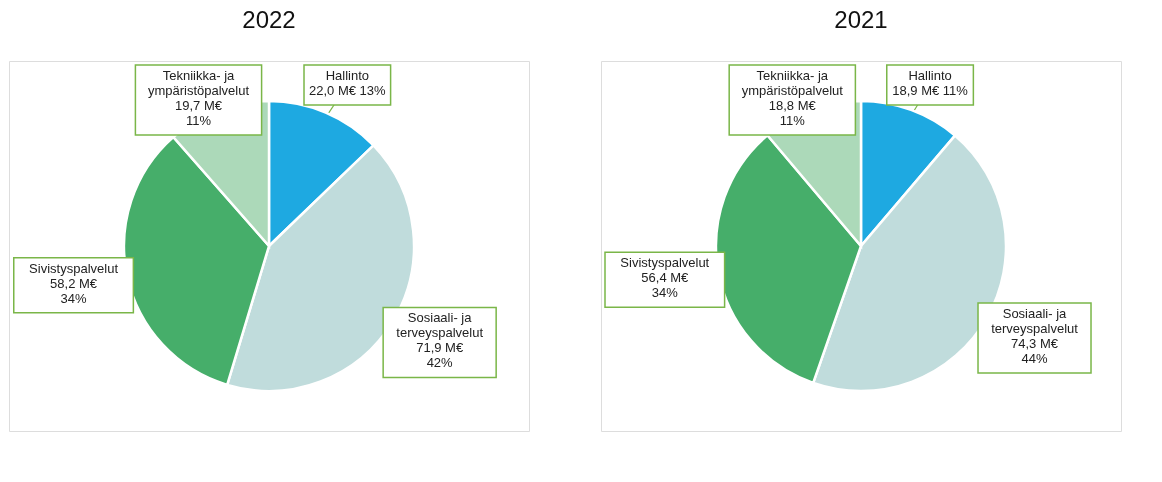 Image resolution: width=1162 pixels, height=482 pixels. I want to click on data-label: 74,3 M€ 44%, so click(1035, 351).